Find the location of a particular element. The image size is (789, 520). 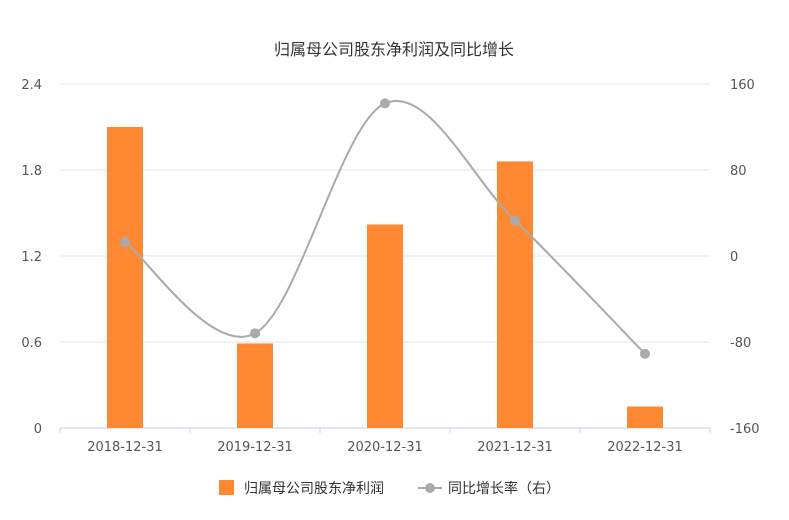

y-left-tick-label: 0.6 is located at coordinates (31, 343).